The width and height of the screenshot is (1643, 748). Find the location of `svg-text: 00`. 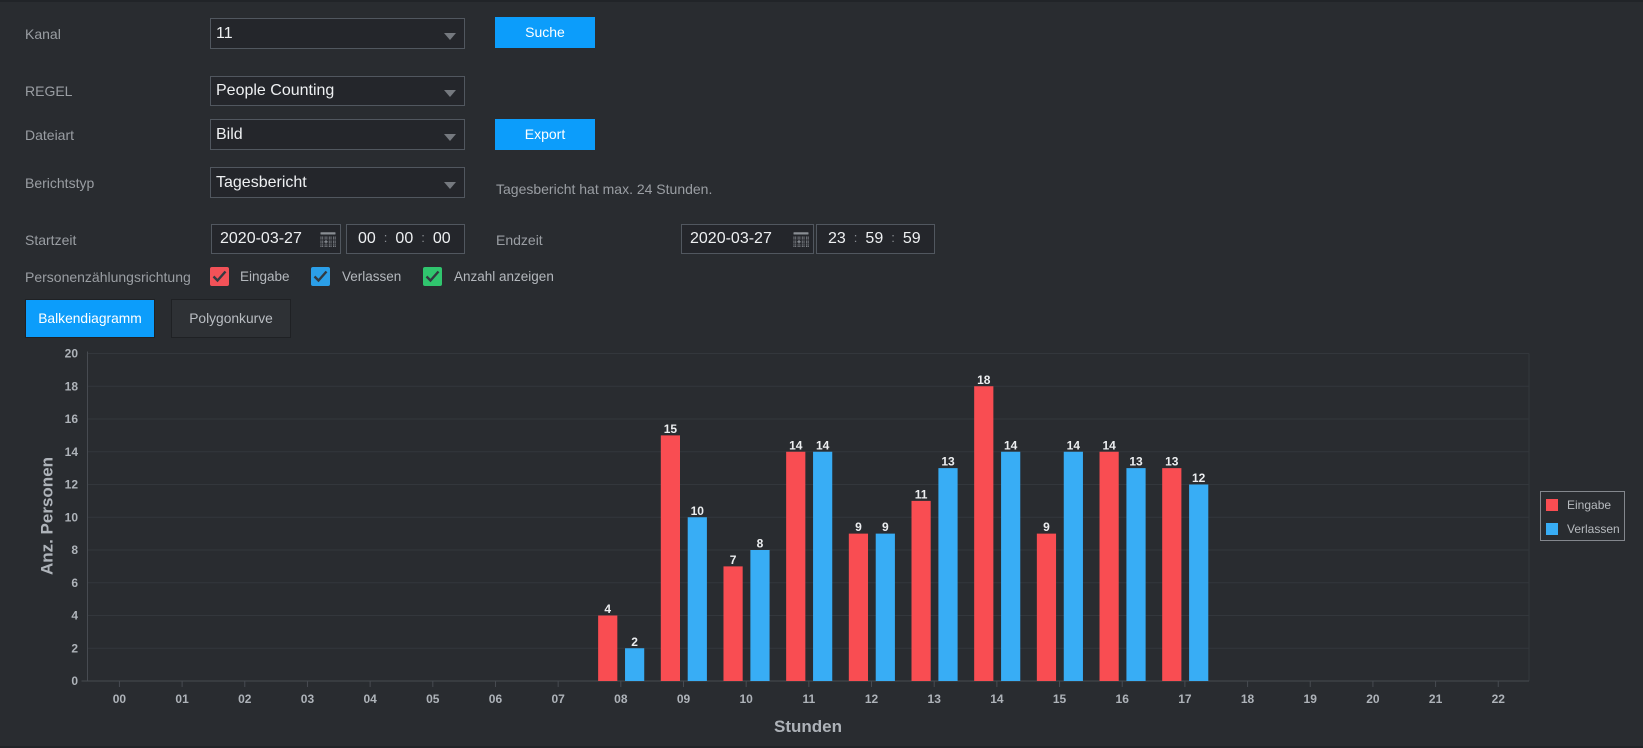

svg-text: 00 is located at coordinates (120, 699).